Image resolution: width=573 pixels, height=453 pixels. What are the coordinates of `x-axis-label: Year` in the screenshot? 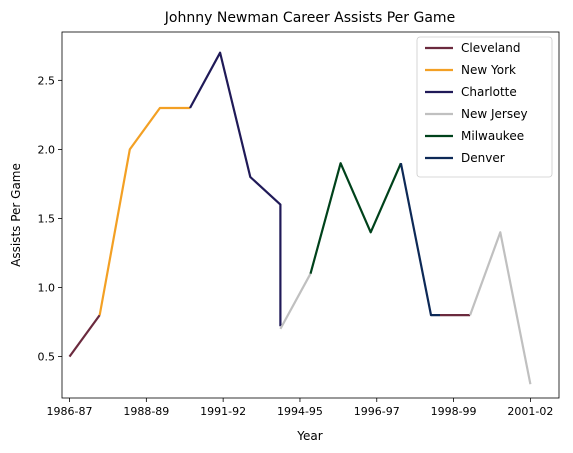 It's located at (309, 436).